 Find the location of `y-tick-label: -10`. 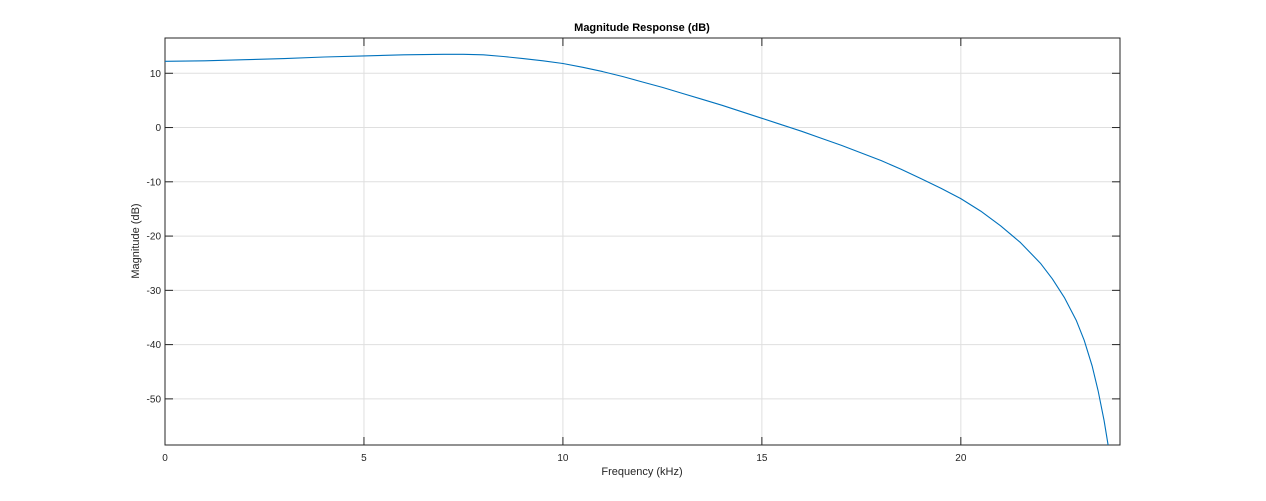

y-tick-label: -10 is located at coordinates (154, 182).